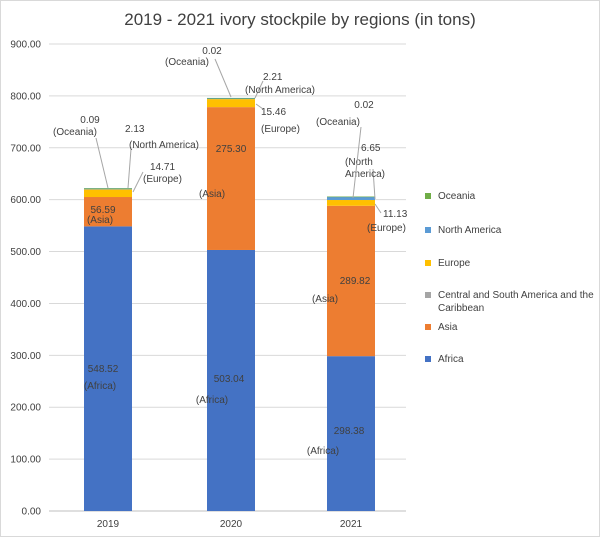  Describe the element at coordinates (103, 369) in the screenshot. I see `data-label-value: 548.52` at that location.